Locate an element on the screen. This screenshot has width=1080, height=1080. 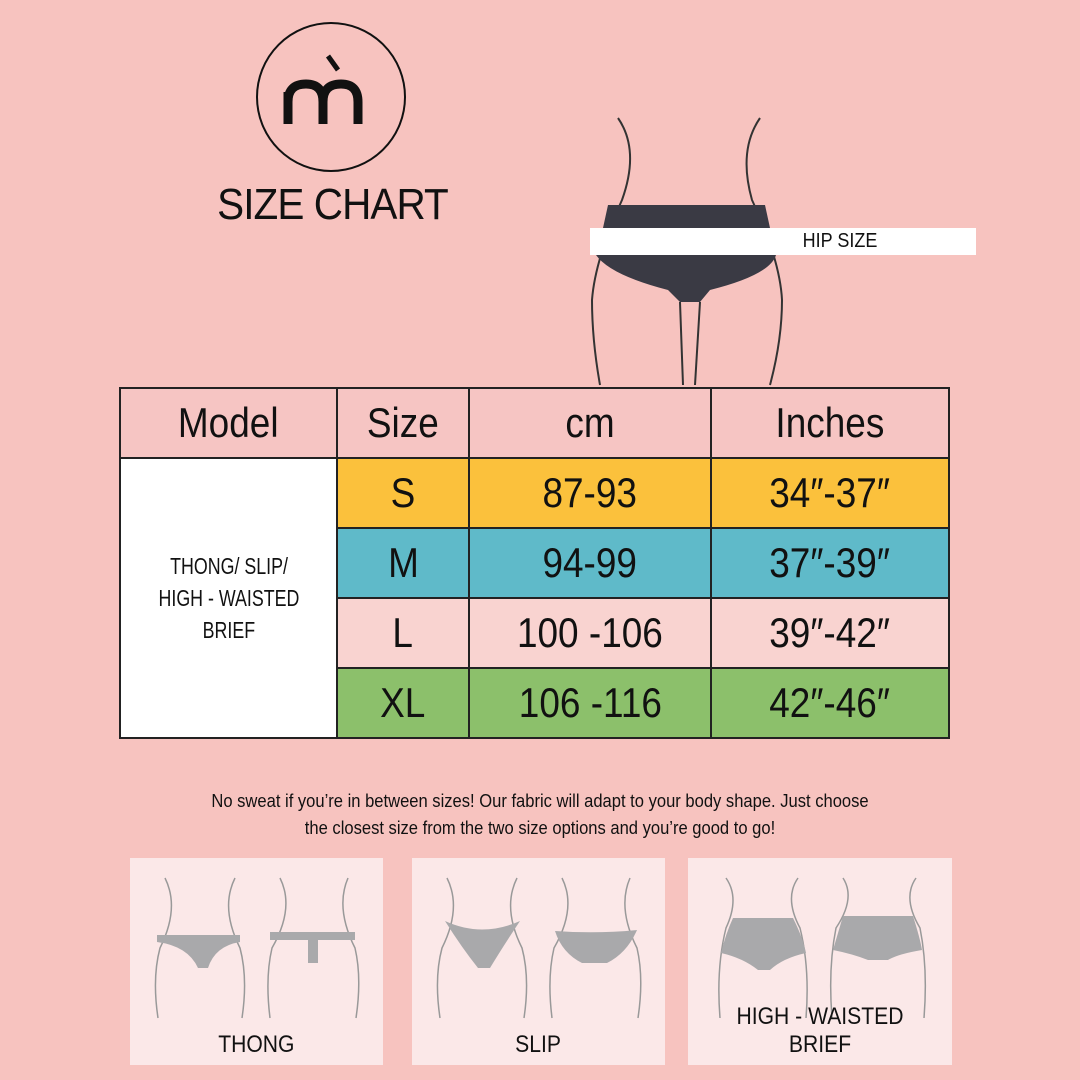
table-row: M 94-99 37″-39″ is located at coordinates (535, 563).